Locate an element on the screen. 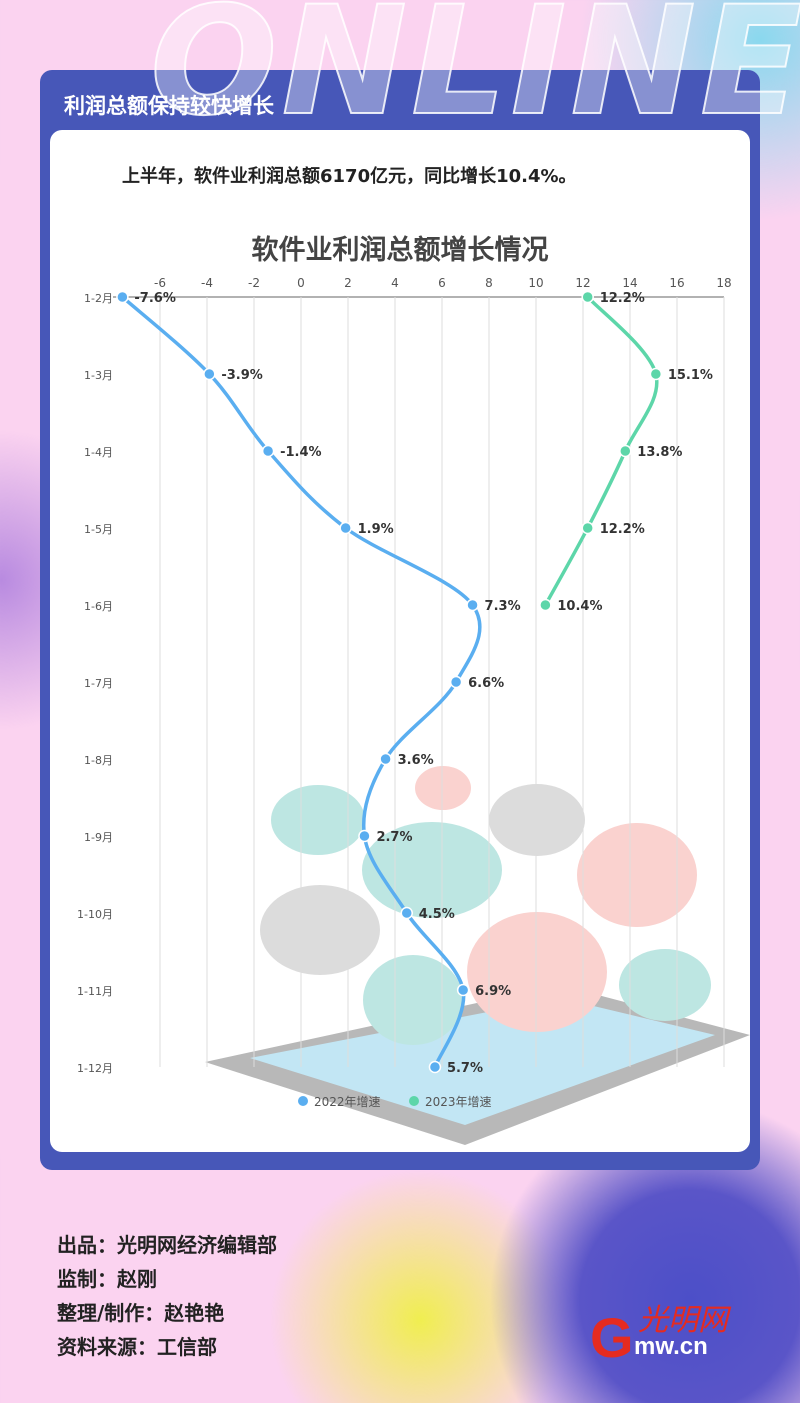 This screenshot has height=1403, width=800. x-tick-label: 18 is located at coordinates (723, 283).